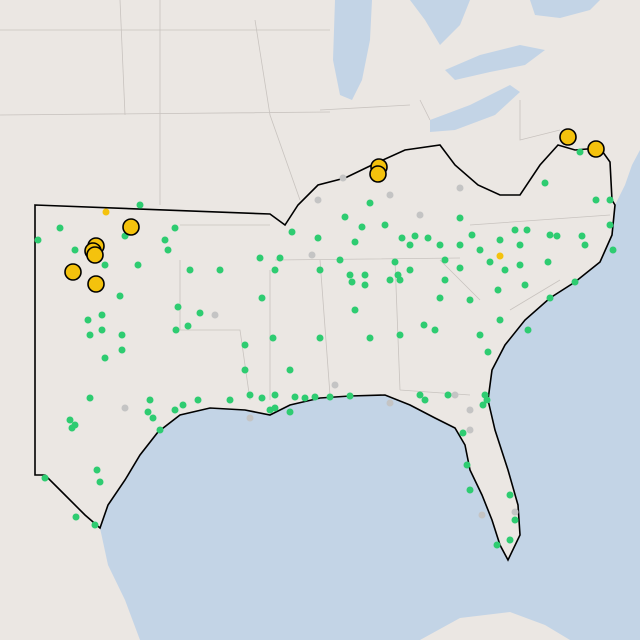  What do you see at coordinates (500, 256) in the screenshot?
I see `station-yellow` at bounding box center [500, 256].